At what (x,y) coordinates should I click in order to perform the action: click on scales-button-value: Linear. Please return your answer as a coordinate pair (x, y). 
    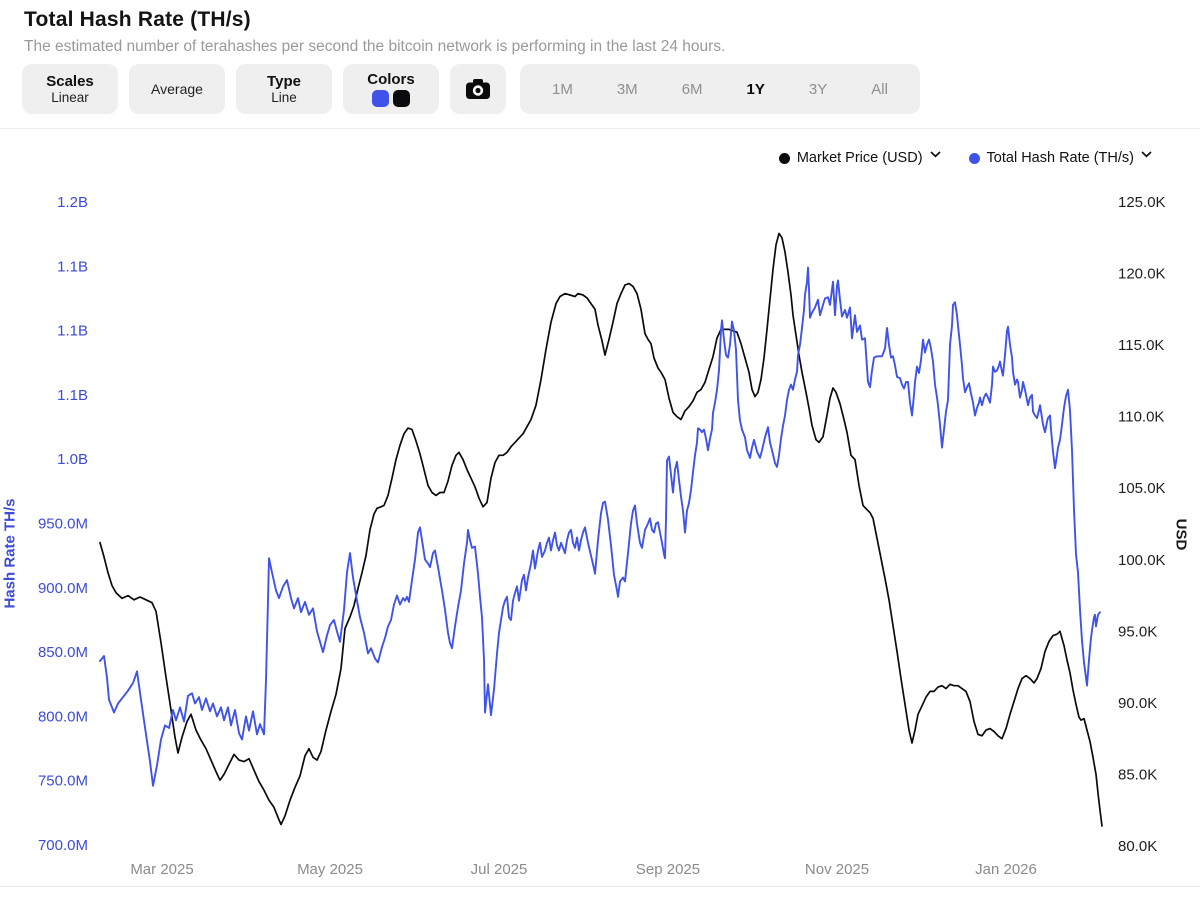
    Looking at the image, I should click on (70, 97).